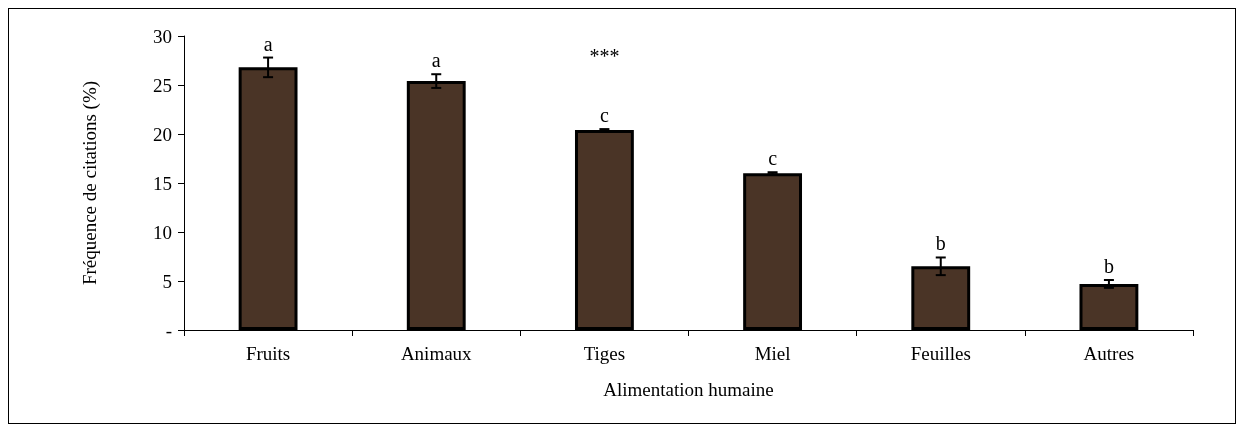 This screenshot has width=1246, height=434. I want to click on y-tick-label: 25, so click(162, 85).